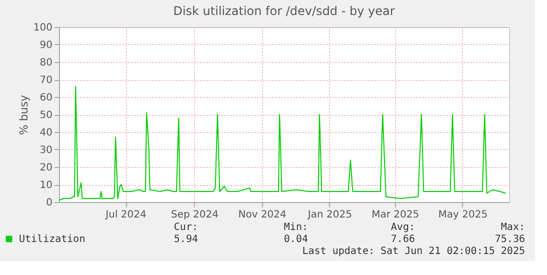 Image resolution: width=547 pixels, height=275 pixels. Describe the element at coordinates (46, 45) in the screenshot. I see `y-tick-label: 90` at that location.